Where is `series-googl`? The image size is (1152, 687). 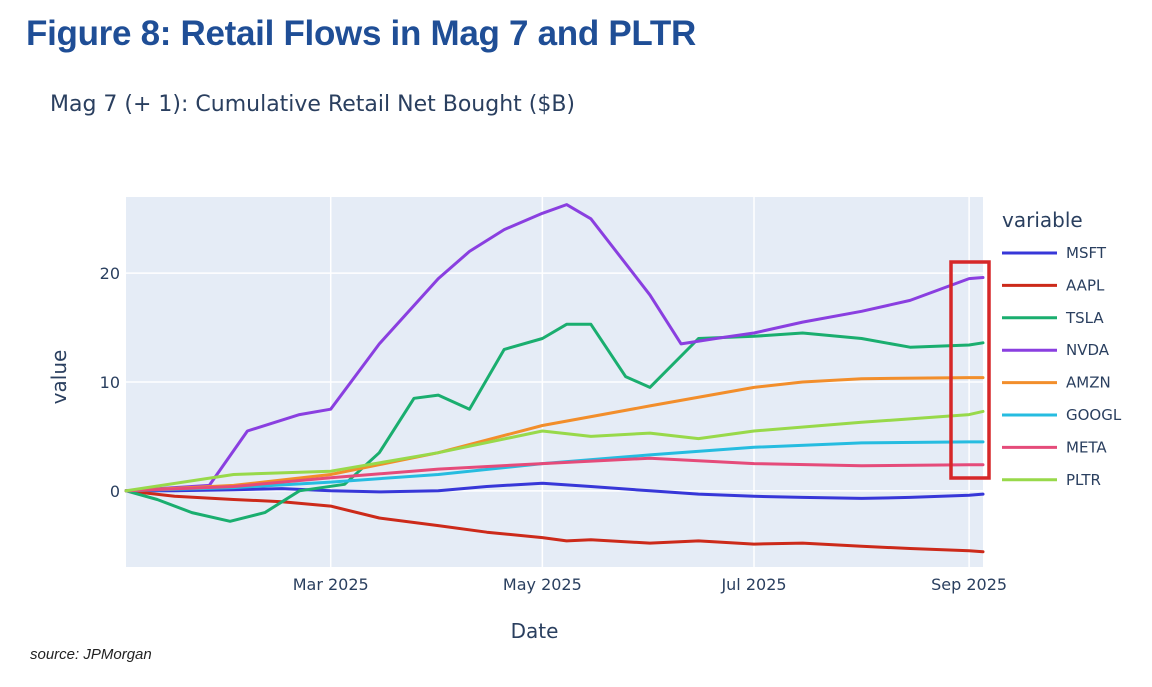
series-googl is located at coordinates (554, 466).